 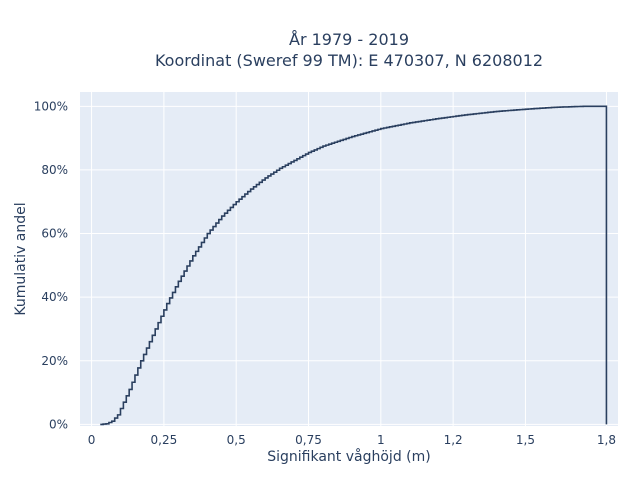 What do you see at coordinates (349, 39) in the screenshot?
I see `chart-title-line-1: År 1979 - 2019` at bounding box center [349, 39].